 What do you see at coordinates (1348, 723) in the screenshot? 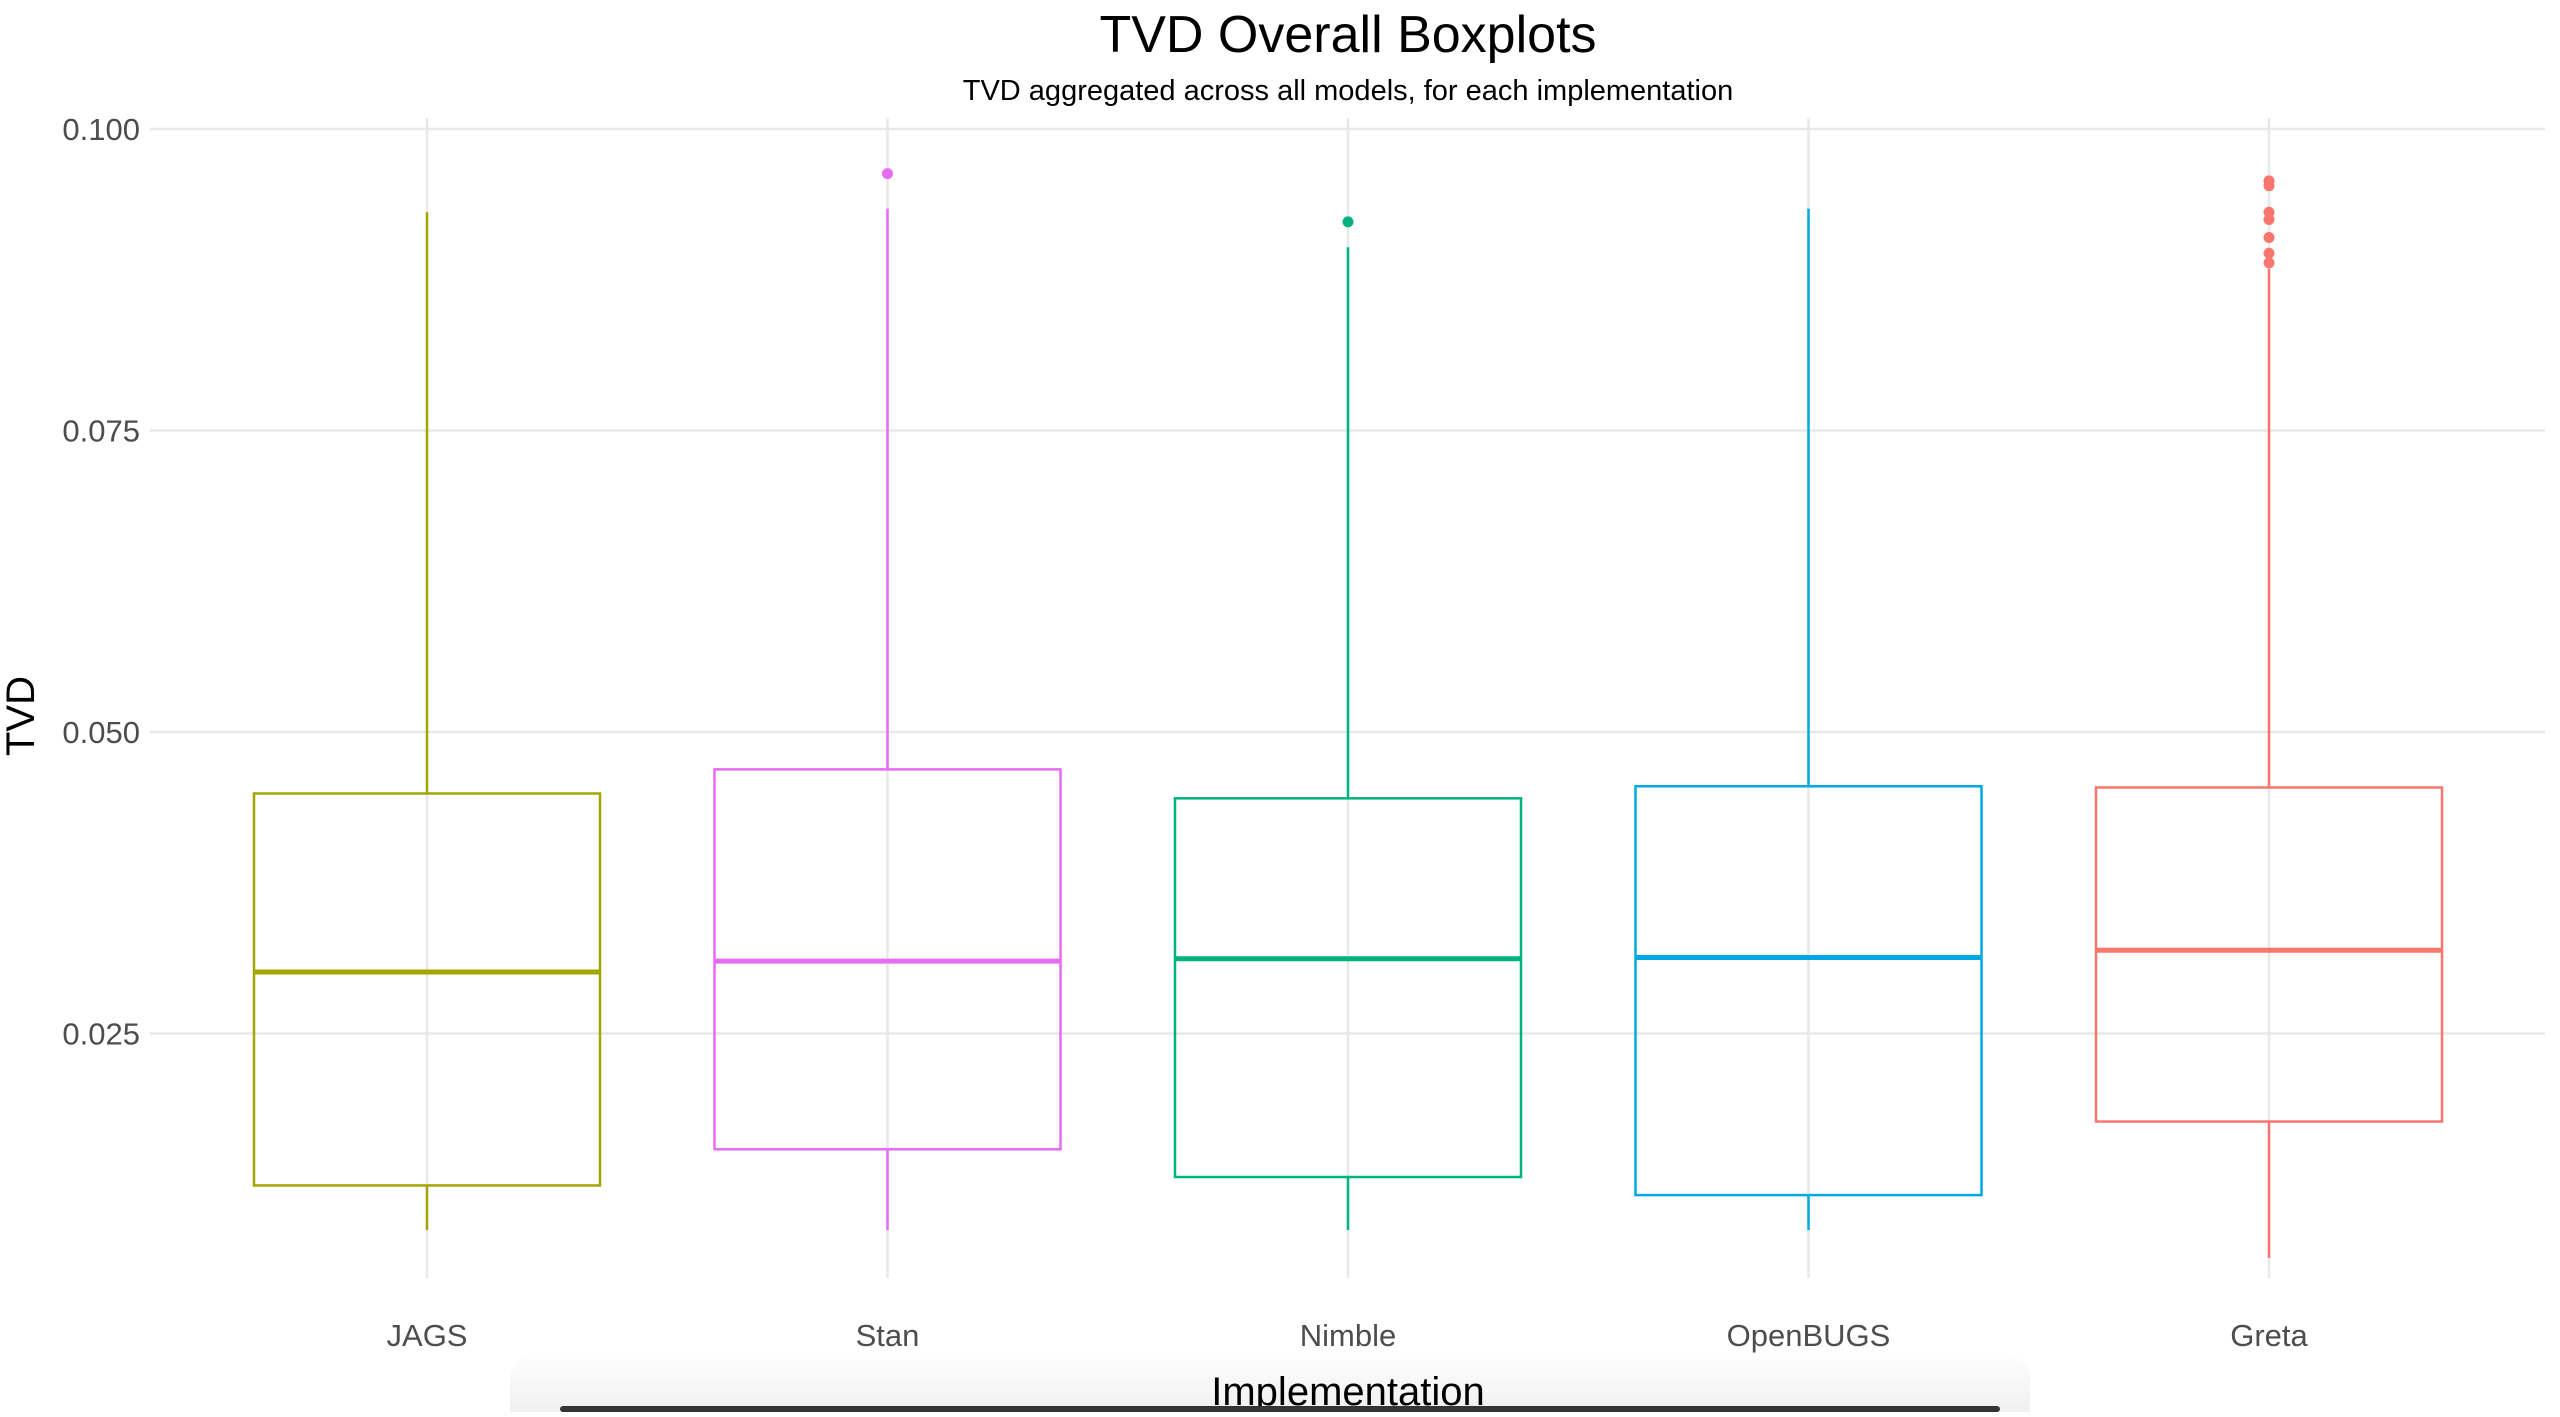
I see `box-nimble` at bounding box center [1348, 723].